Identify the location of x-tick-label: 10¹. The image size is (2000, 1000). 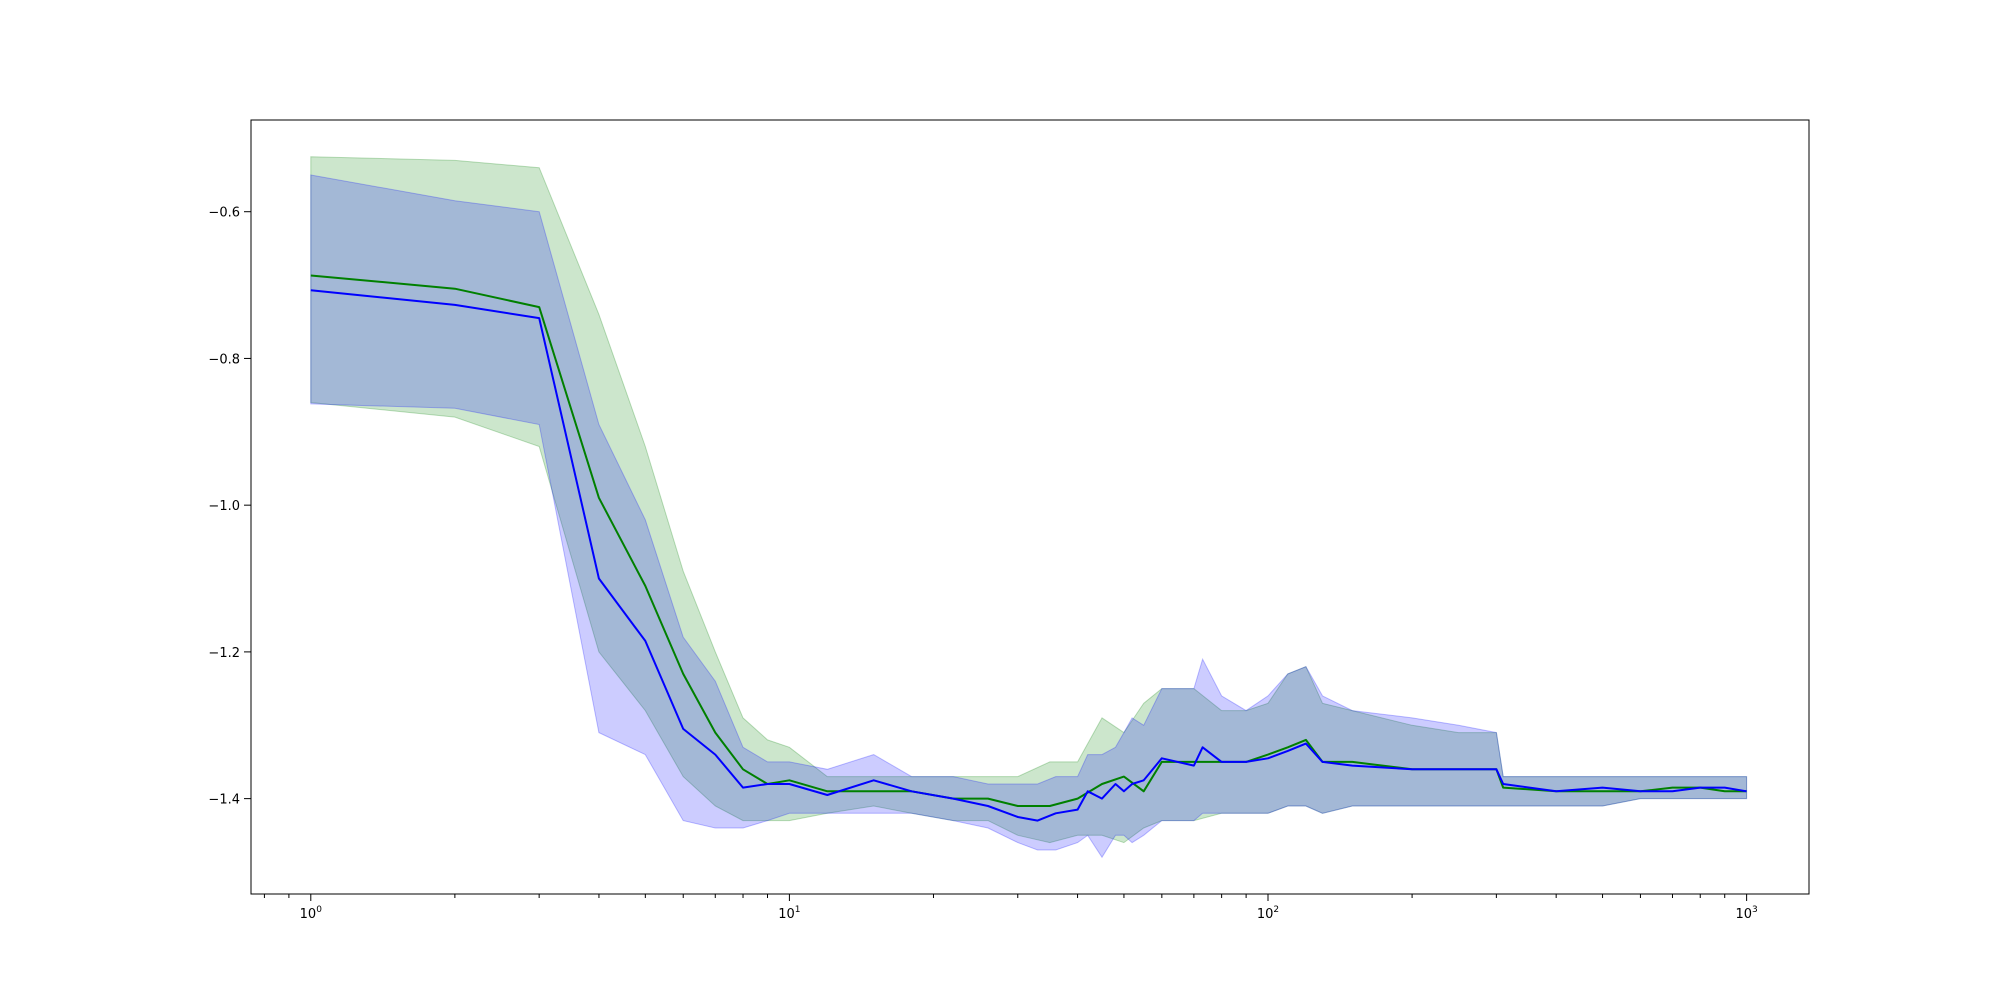
(789, 913).